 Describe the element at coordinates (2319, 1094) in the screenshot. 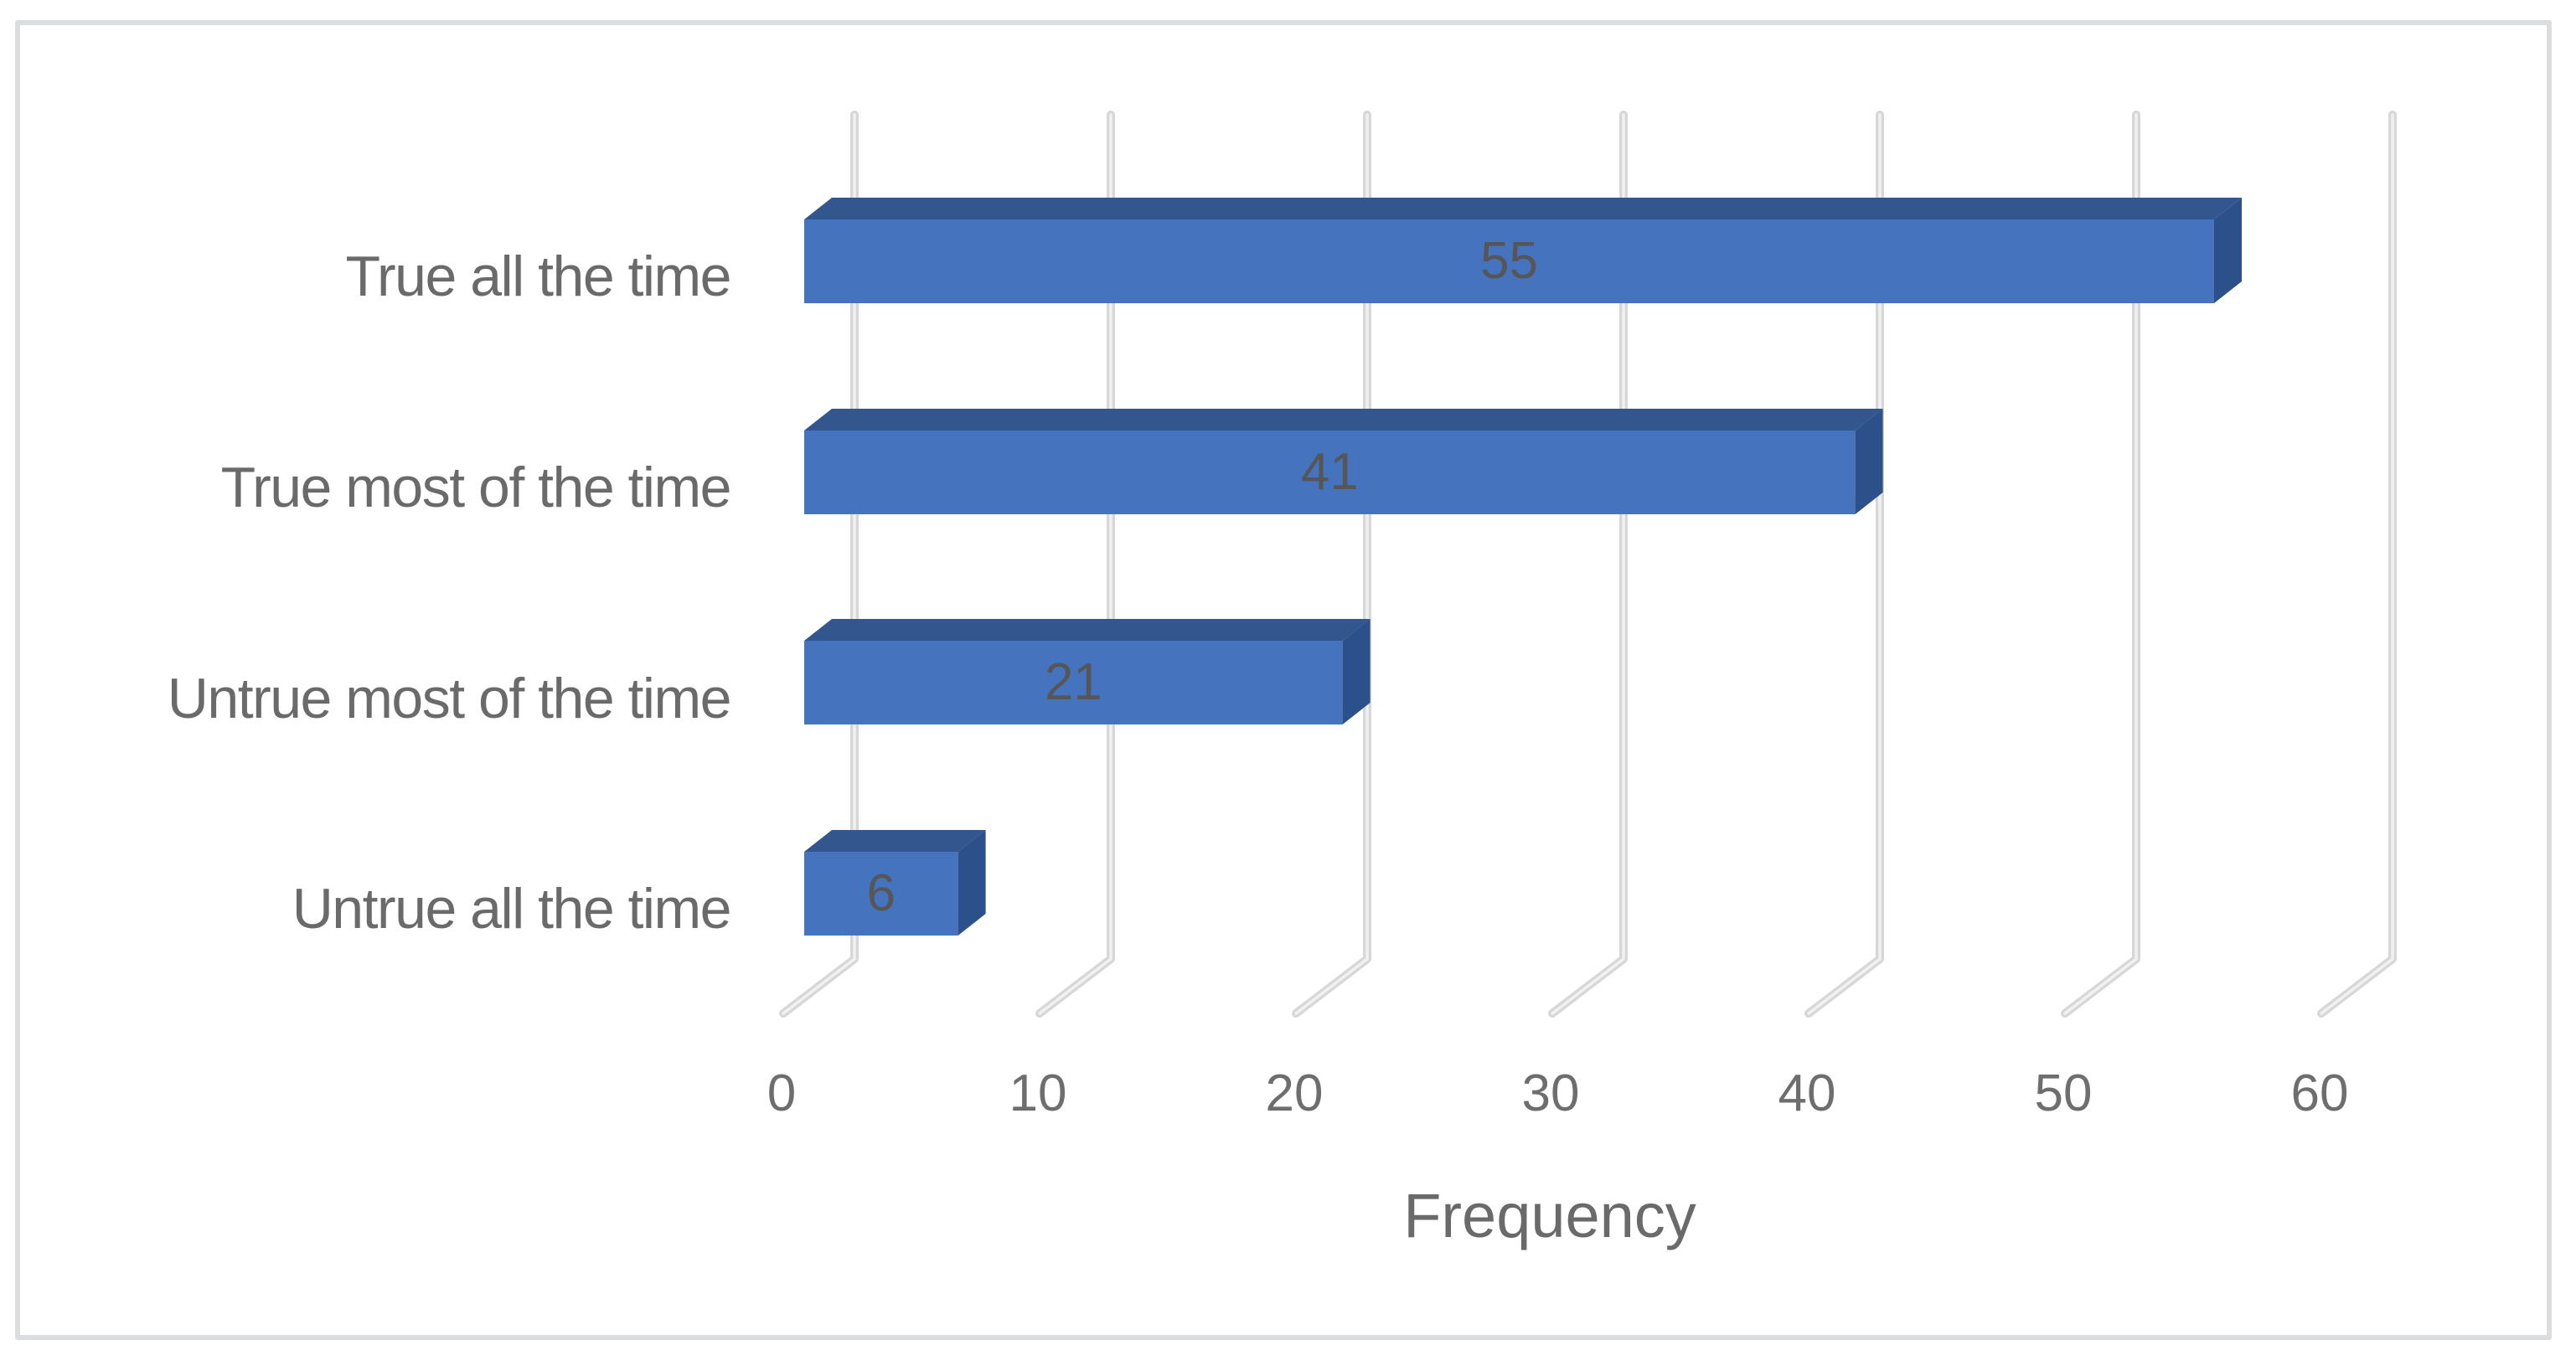

I see `x-tick-label: 60` at that location.